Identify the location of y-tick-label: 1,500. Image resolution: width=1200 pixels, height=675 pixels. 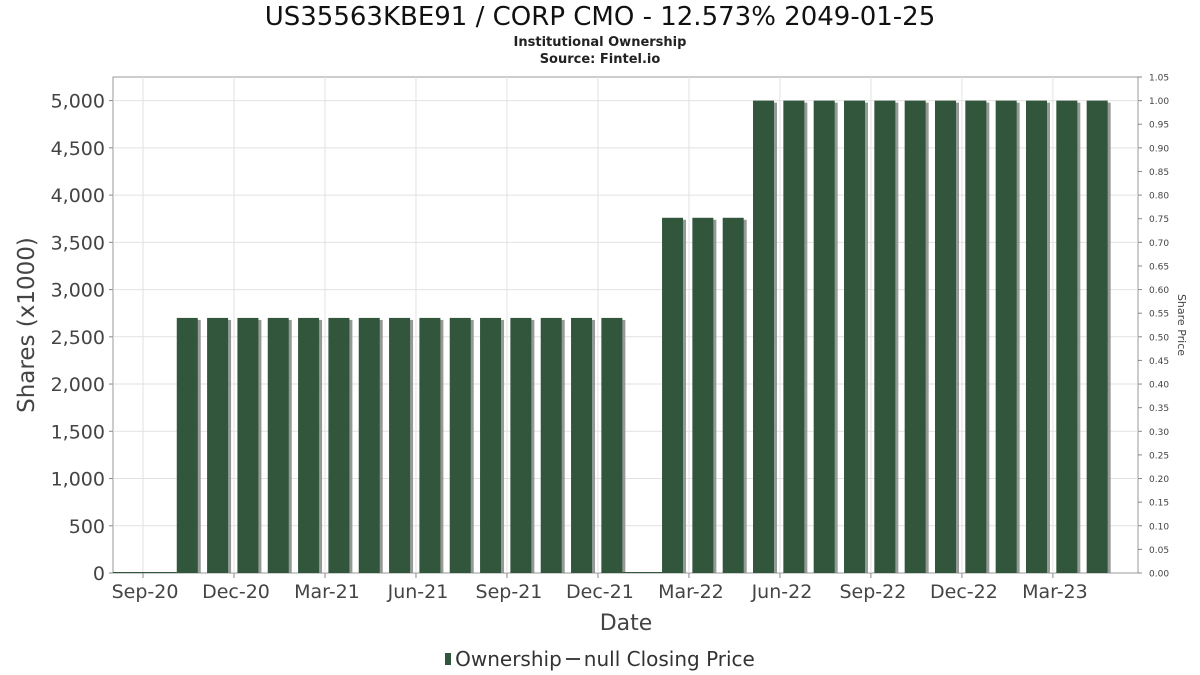
(78, 432).